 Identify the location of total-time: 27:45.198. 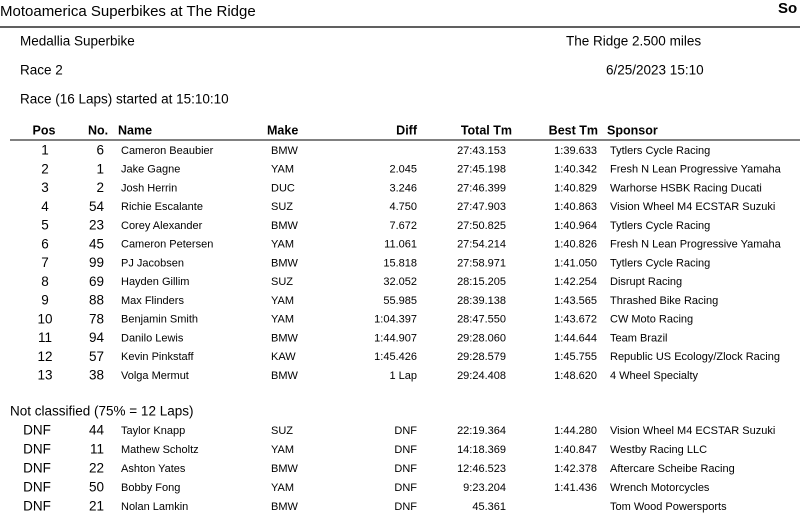
(481, 170).